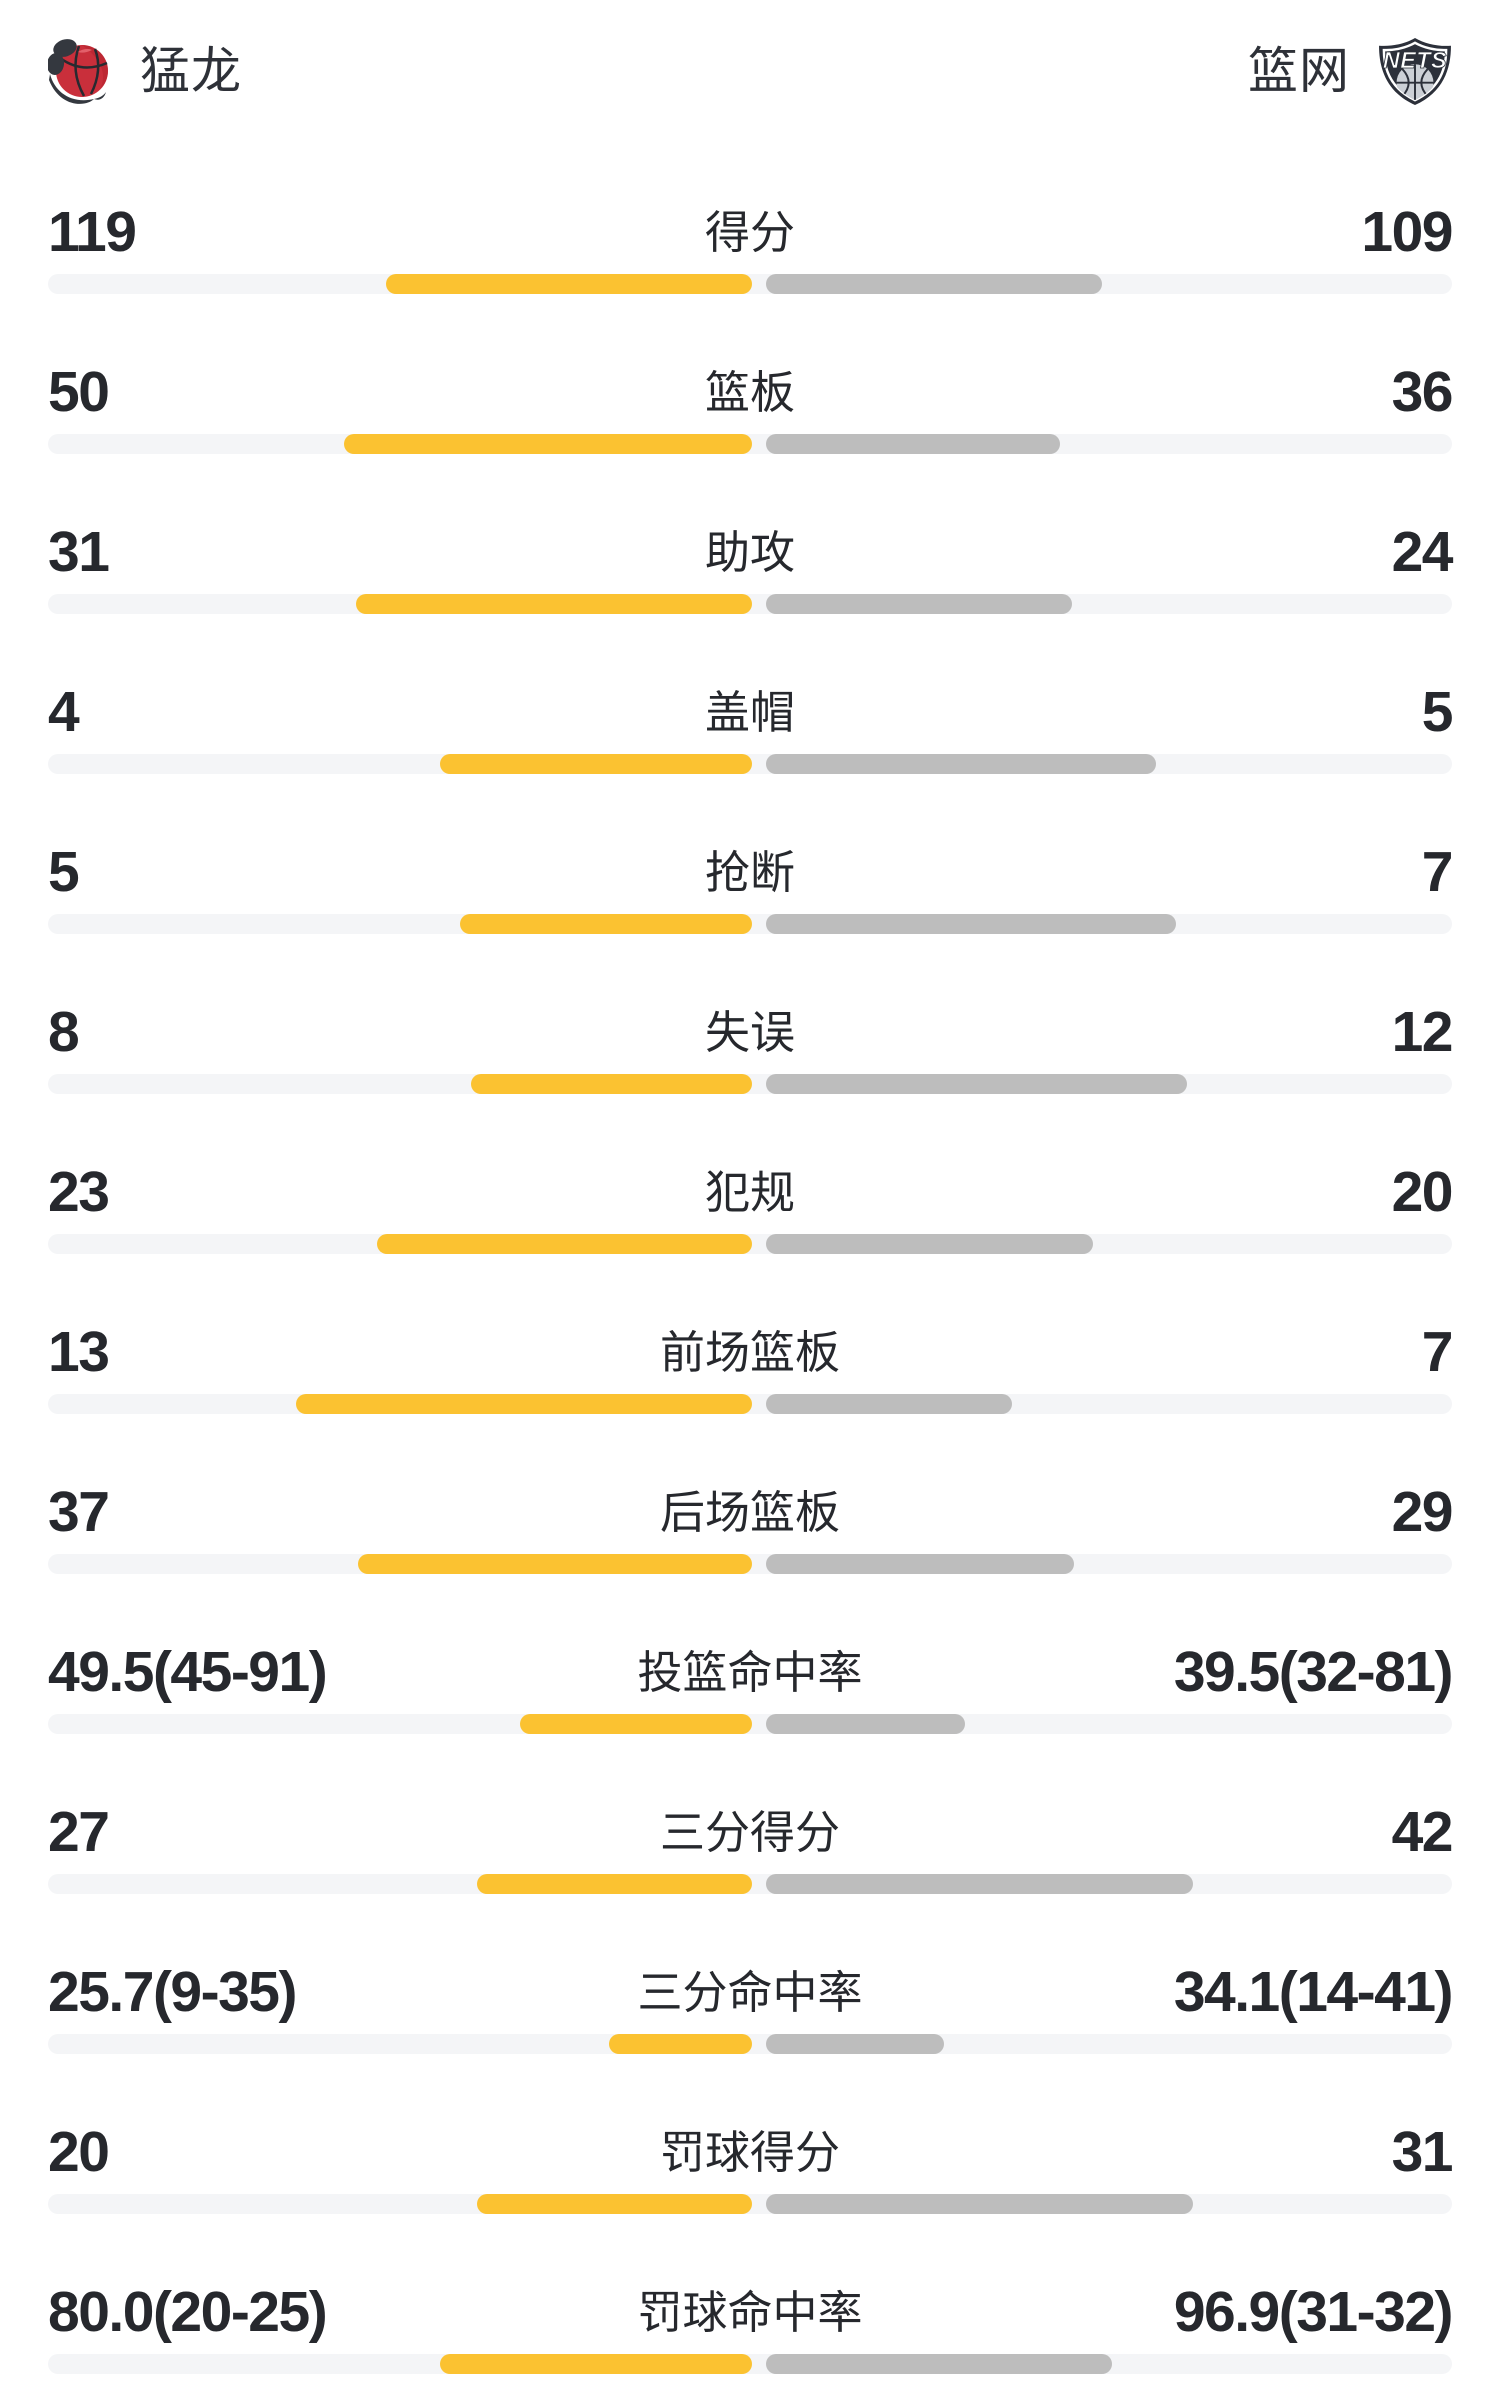  What do you see at coordinates (188, 2312) in the screenshot?
I see `stat-home-value: 80.0(20-25)` at bounding box center [188, 2312].